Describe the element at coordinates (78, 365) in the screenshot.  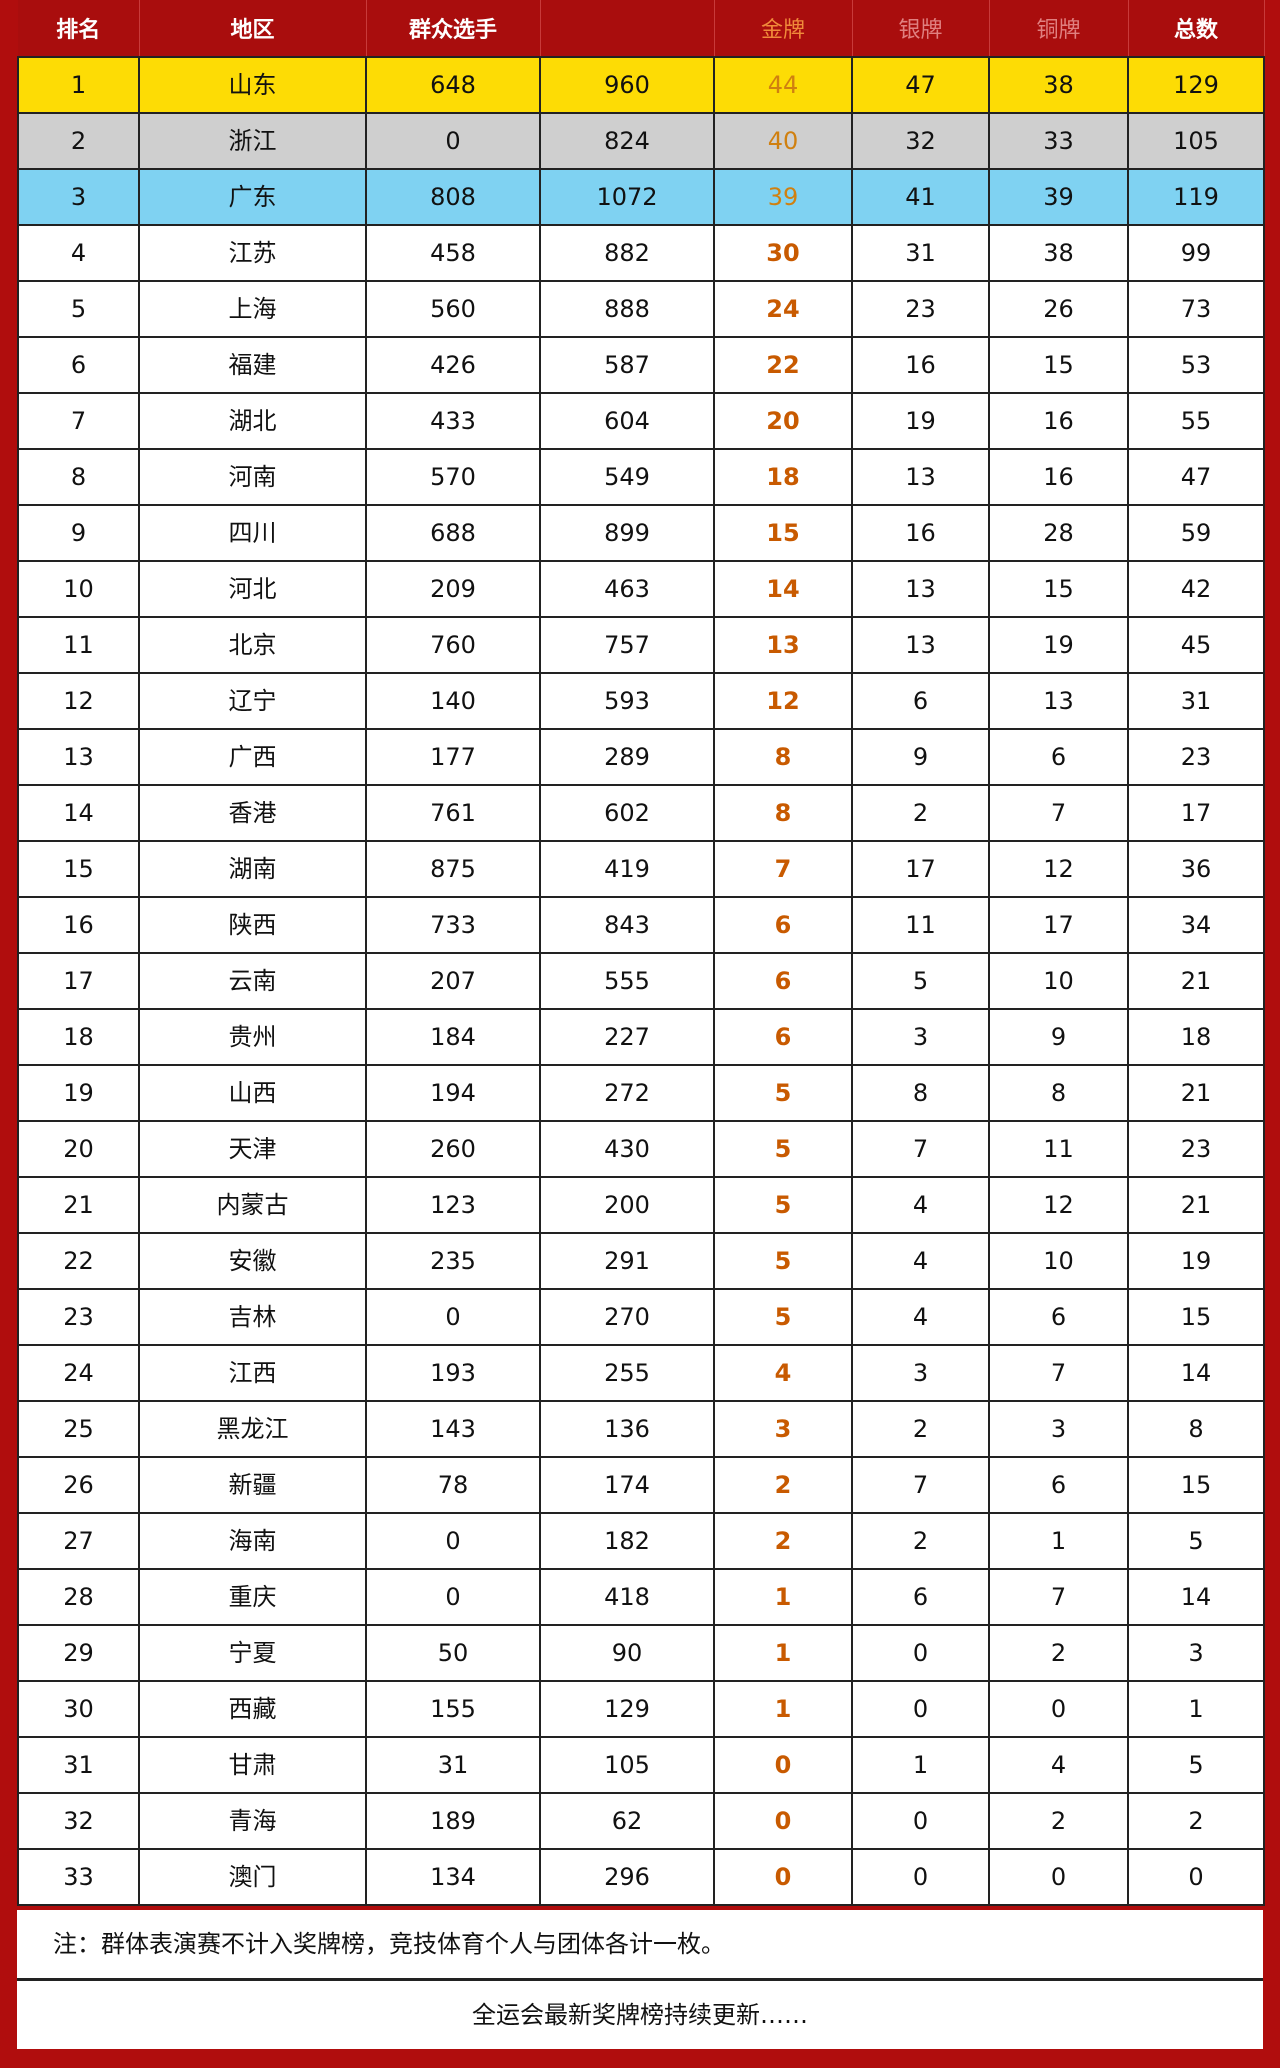
I see `cell-rank: 6` at that location.